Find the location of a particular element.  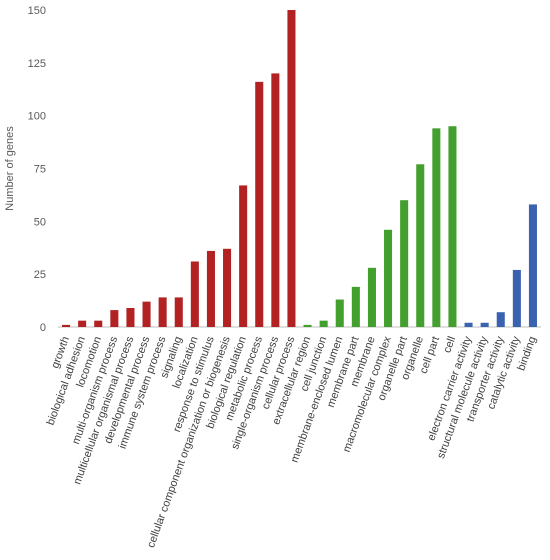

y-tick-label: 100 is located at coordinates (37, 117).